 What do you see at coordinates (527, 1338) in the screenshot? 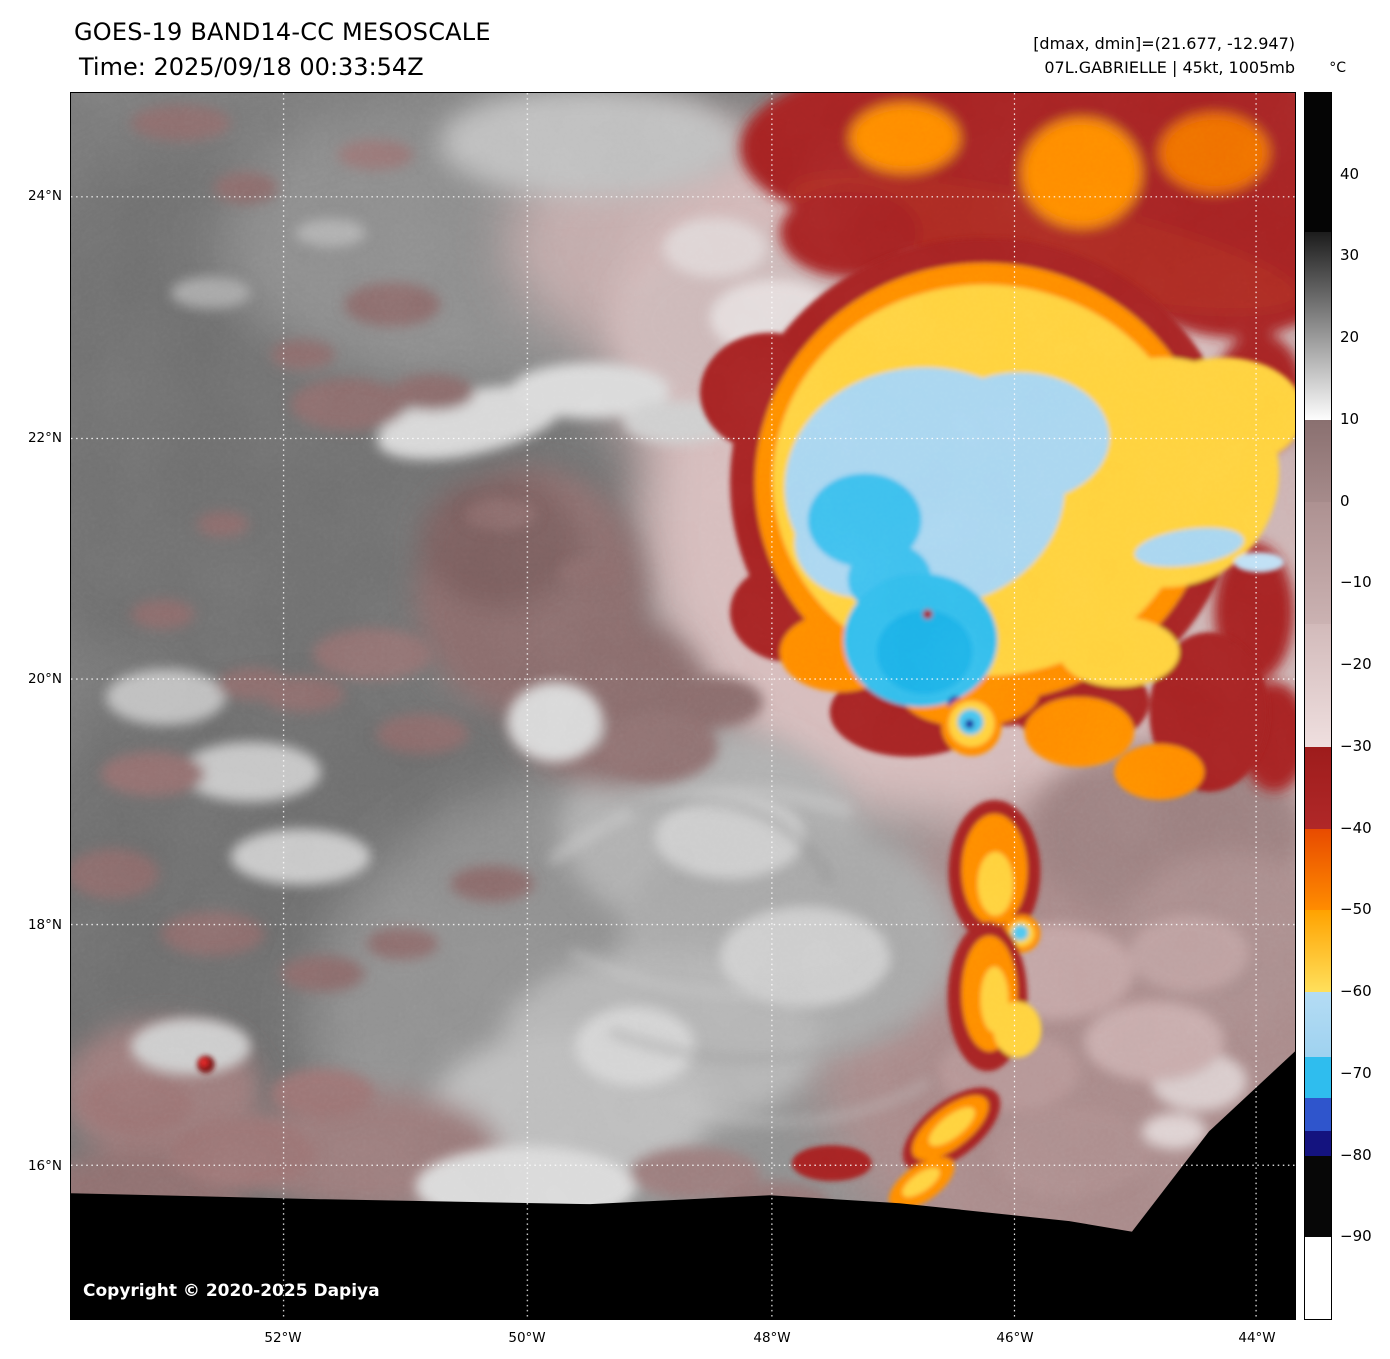
I see `lon-tick-label: 50°W` at bounding box center [527, 1338].